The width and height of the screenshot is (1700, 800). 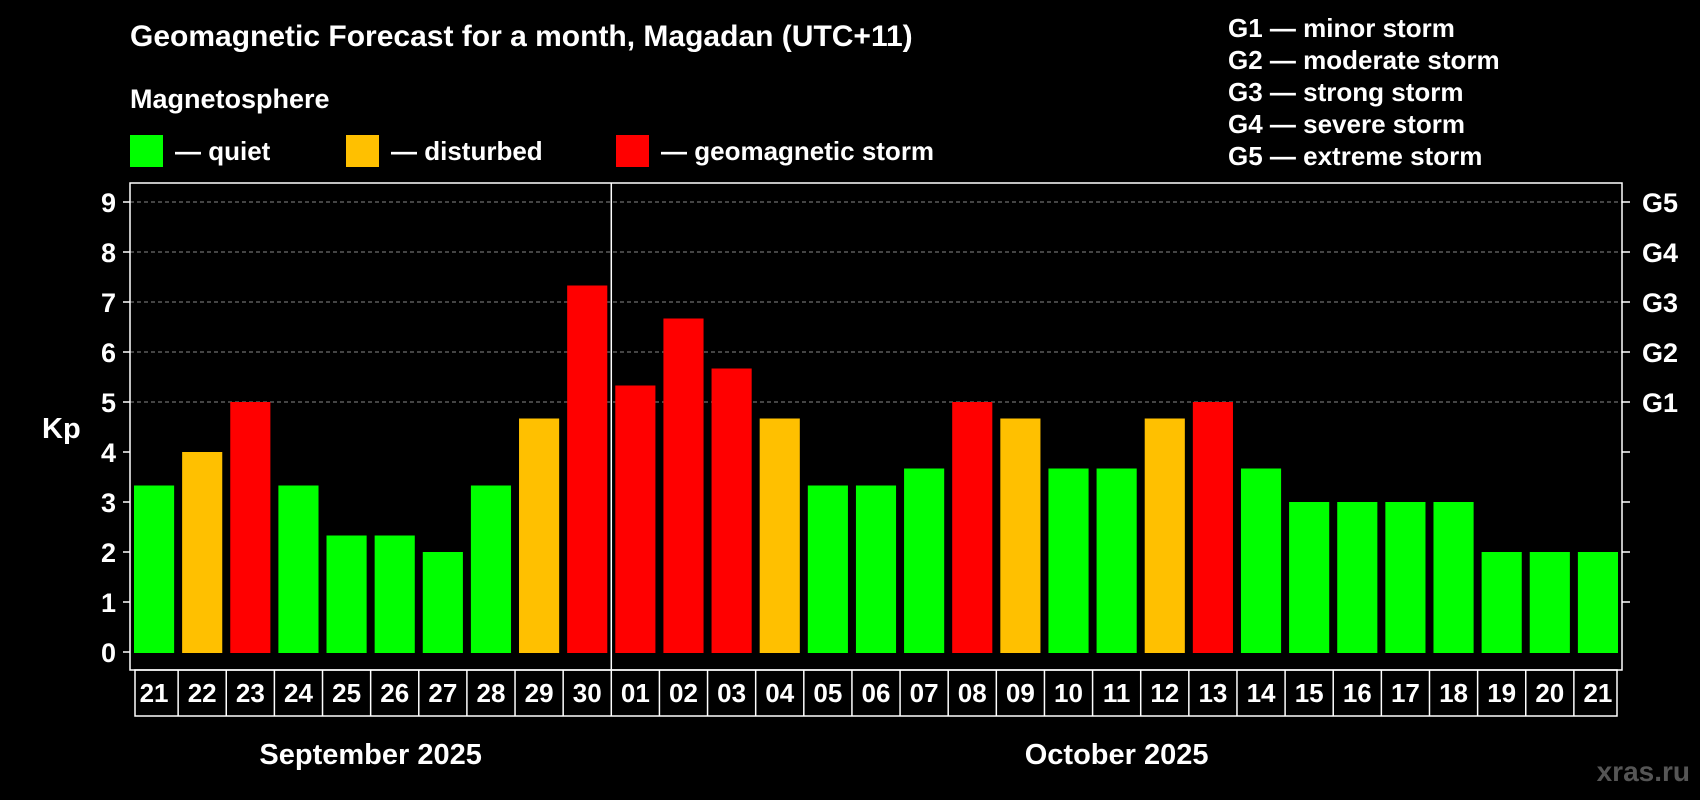 I want to click on ytick-label-4: 4, so click(x=108, y=453).